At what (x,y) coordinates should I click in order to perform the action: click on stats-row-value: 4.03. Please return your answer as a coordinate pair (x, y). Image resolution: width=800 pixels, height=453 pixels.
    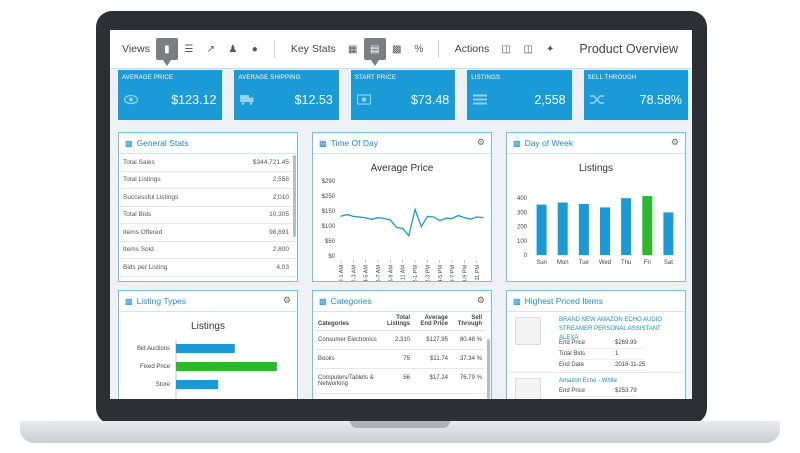
    Looking at the image, I should click on (282, 267).